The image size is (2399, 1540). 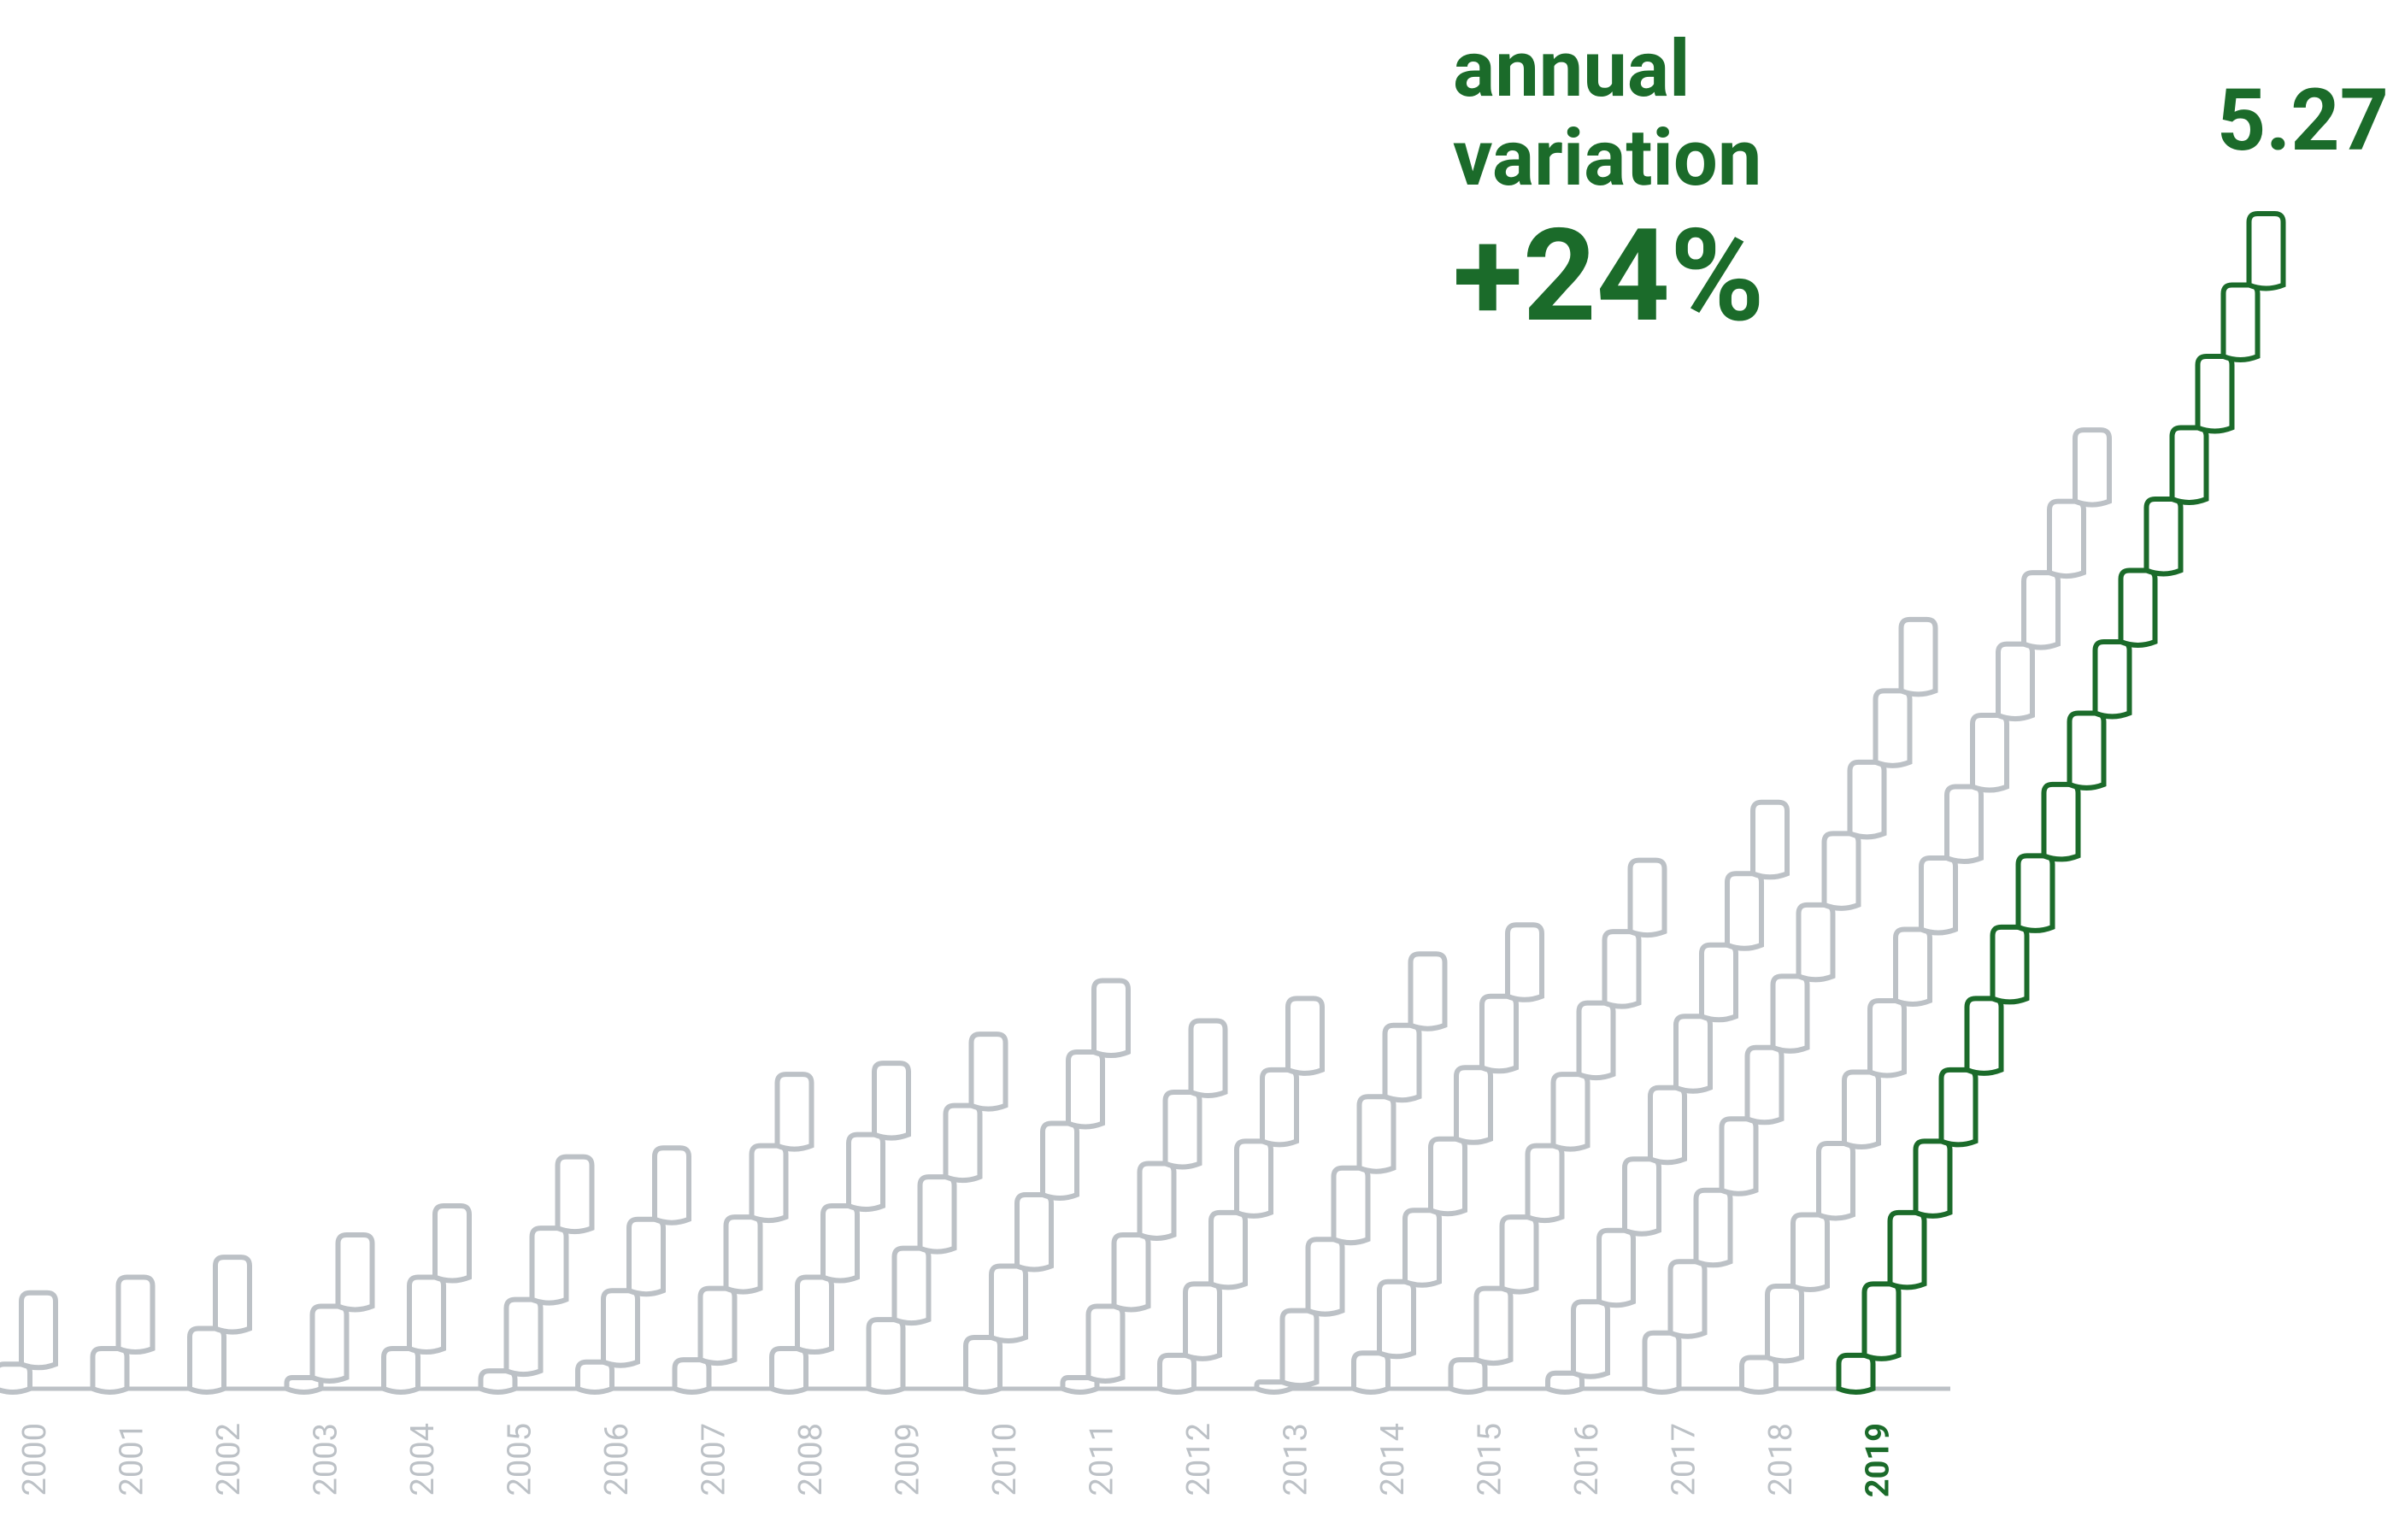 I want to click on x-tick-label: 2014, so click(x=1393, y=1459).